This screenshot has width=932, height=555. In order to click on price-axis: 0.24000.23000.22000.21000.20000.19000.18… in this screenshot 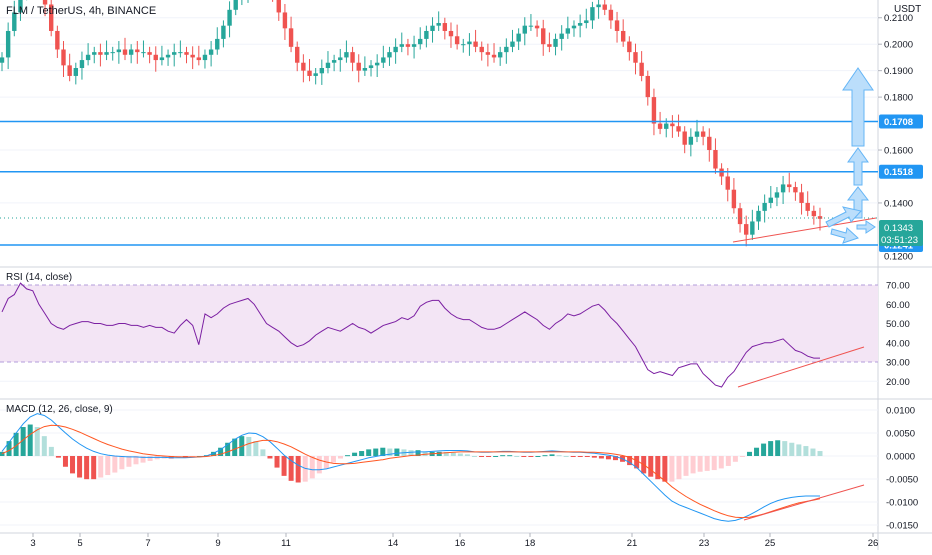, I will do `click(895, 131)`.